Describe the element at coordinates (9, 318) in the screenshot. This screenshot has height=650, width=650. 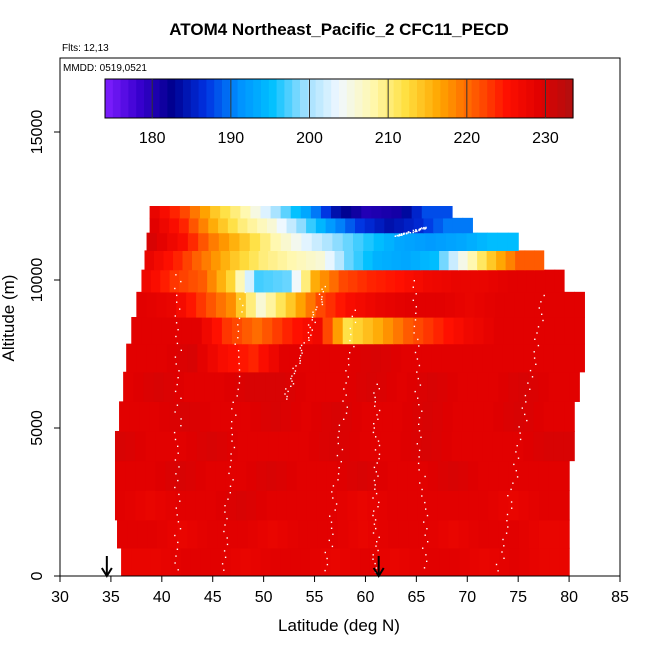
I see `y-axis-label: Altitude (m)` at that location.